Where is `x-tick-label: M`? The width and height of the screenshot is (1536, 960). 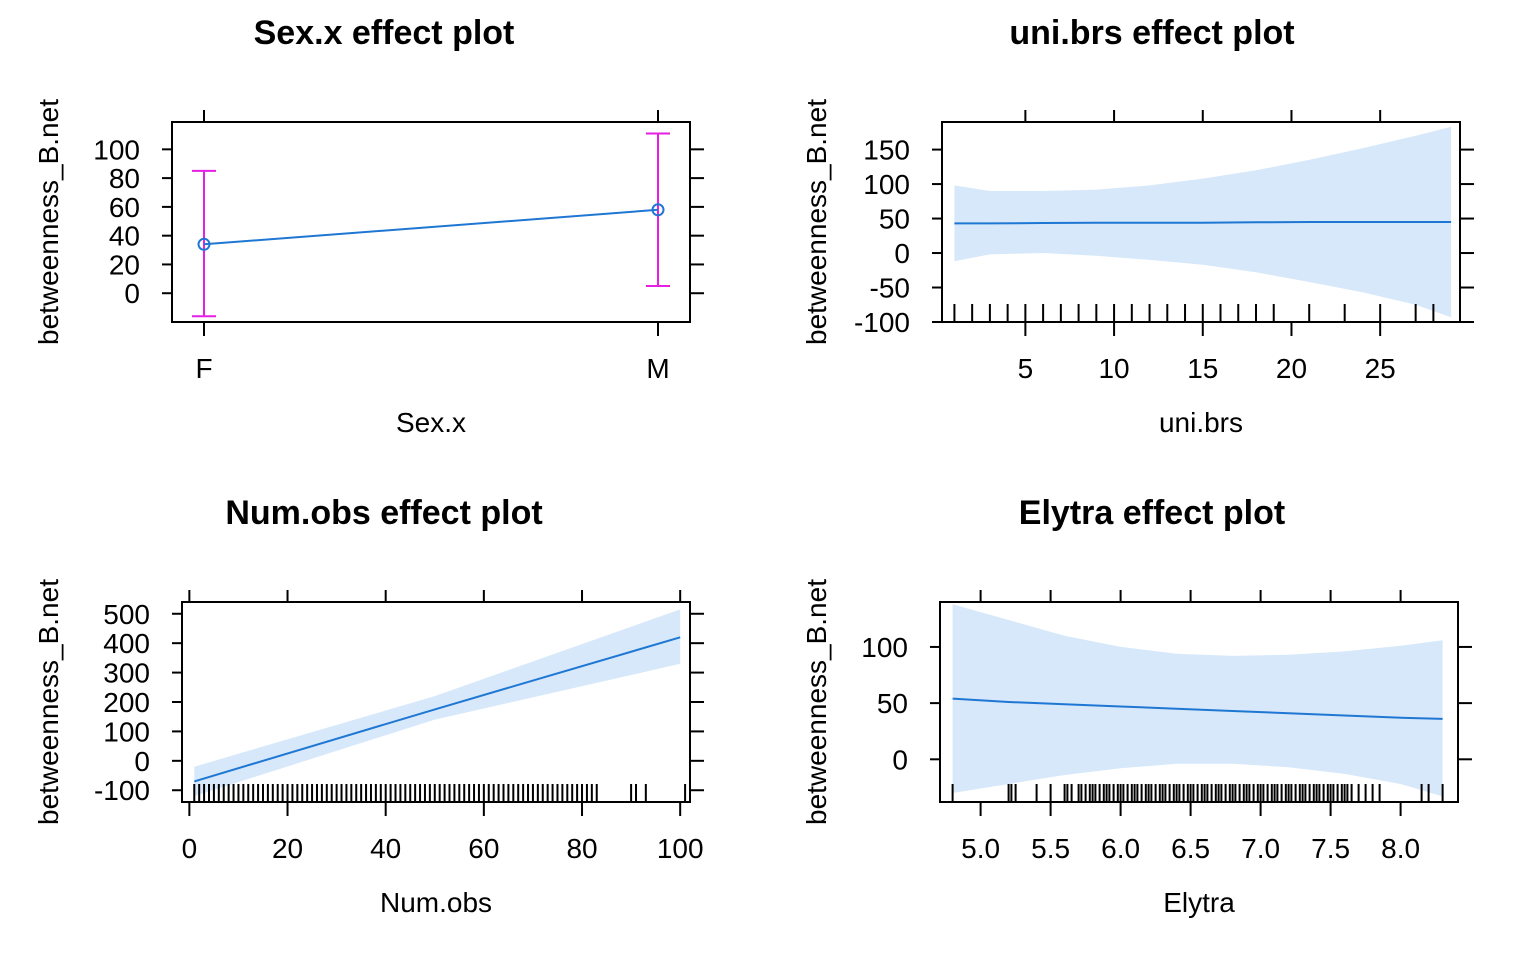 x-tick-label: M is located at coordinates (657, 368).